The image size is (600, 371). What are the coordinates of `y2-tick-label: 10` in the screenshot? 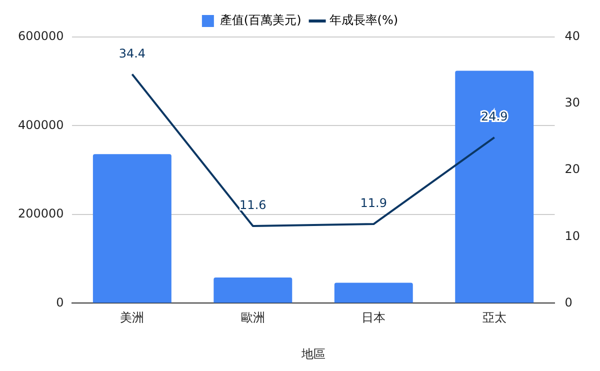 It's located at (572, 235).